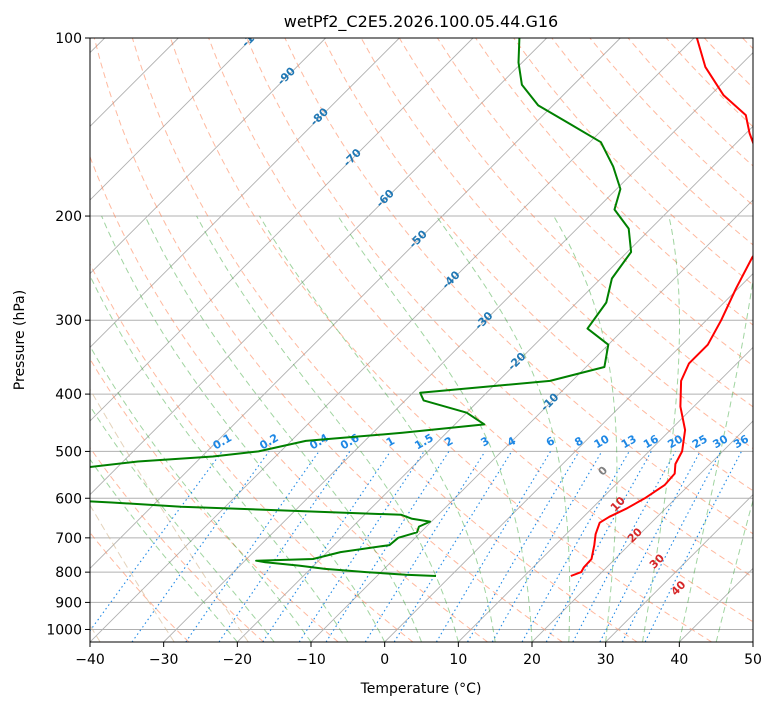 The height and width of the screenshot is (708, 775). Describe the element at coordinates (64, 630) in the screenshot. I see `y-tick-label: 1000` at that location.